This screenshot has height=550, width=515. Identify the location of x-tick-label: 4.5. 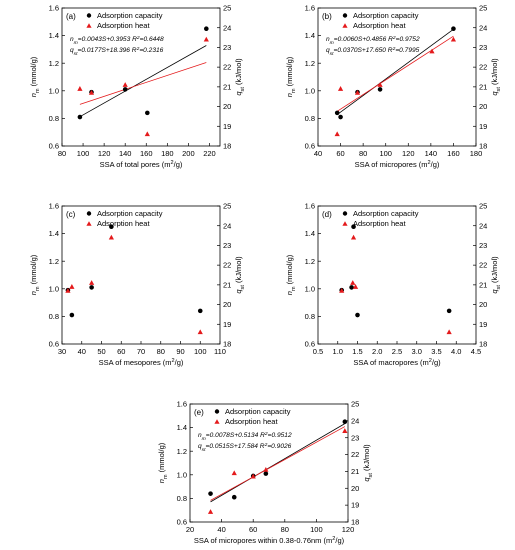
(476, 351).